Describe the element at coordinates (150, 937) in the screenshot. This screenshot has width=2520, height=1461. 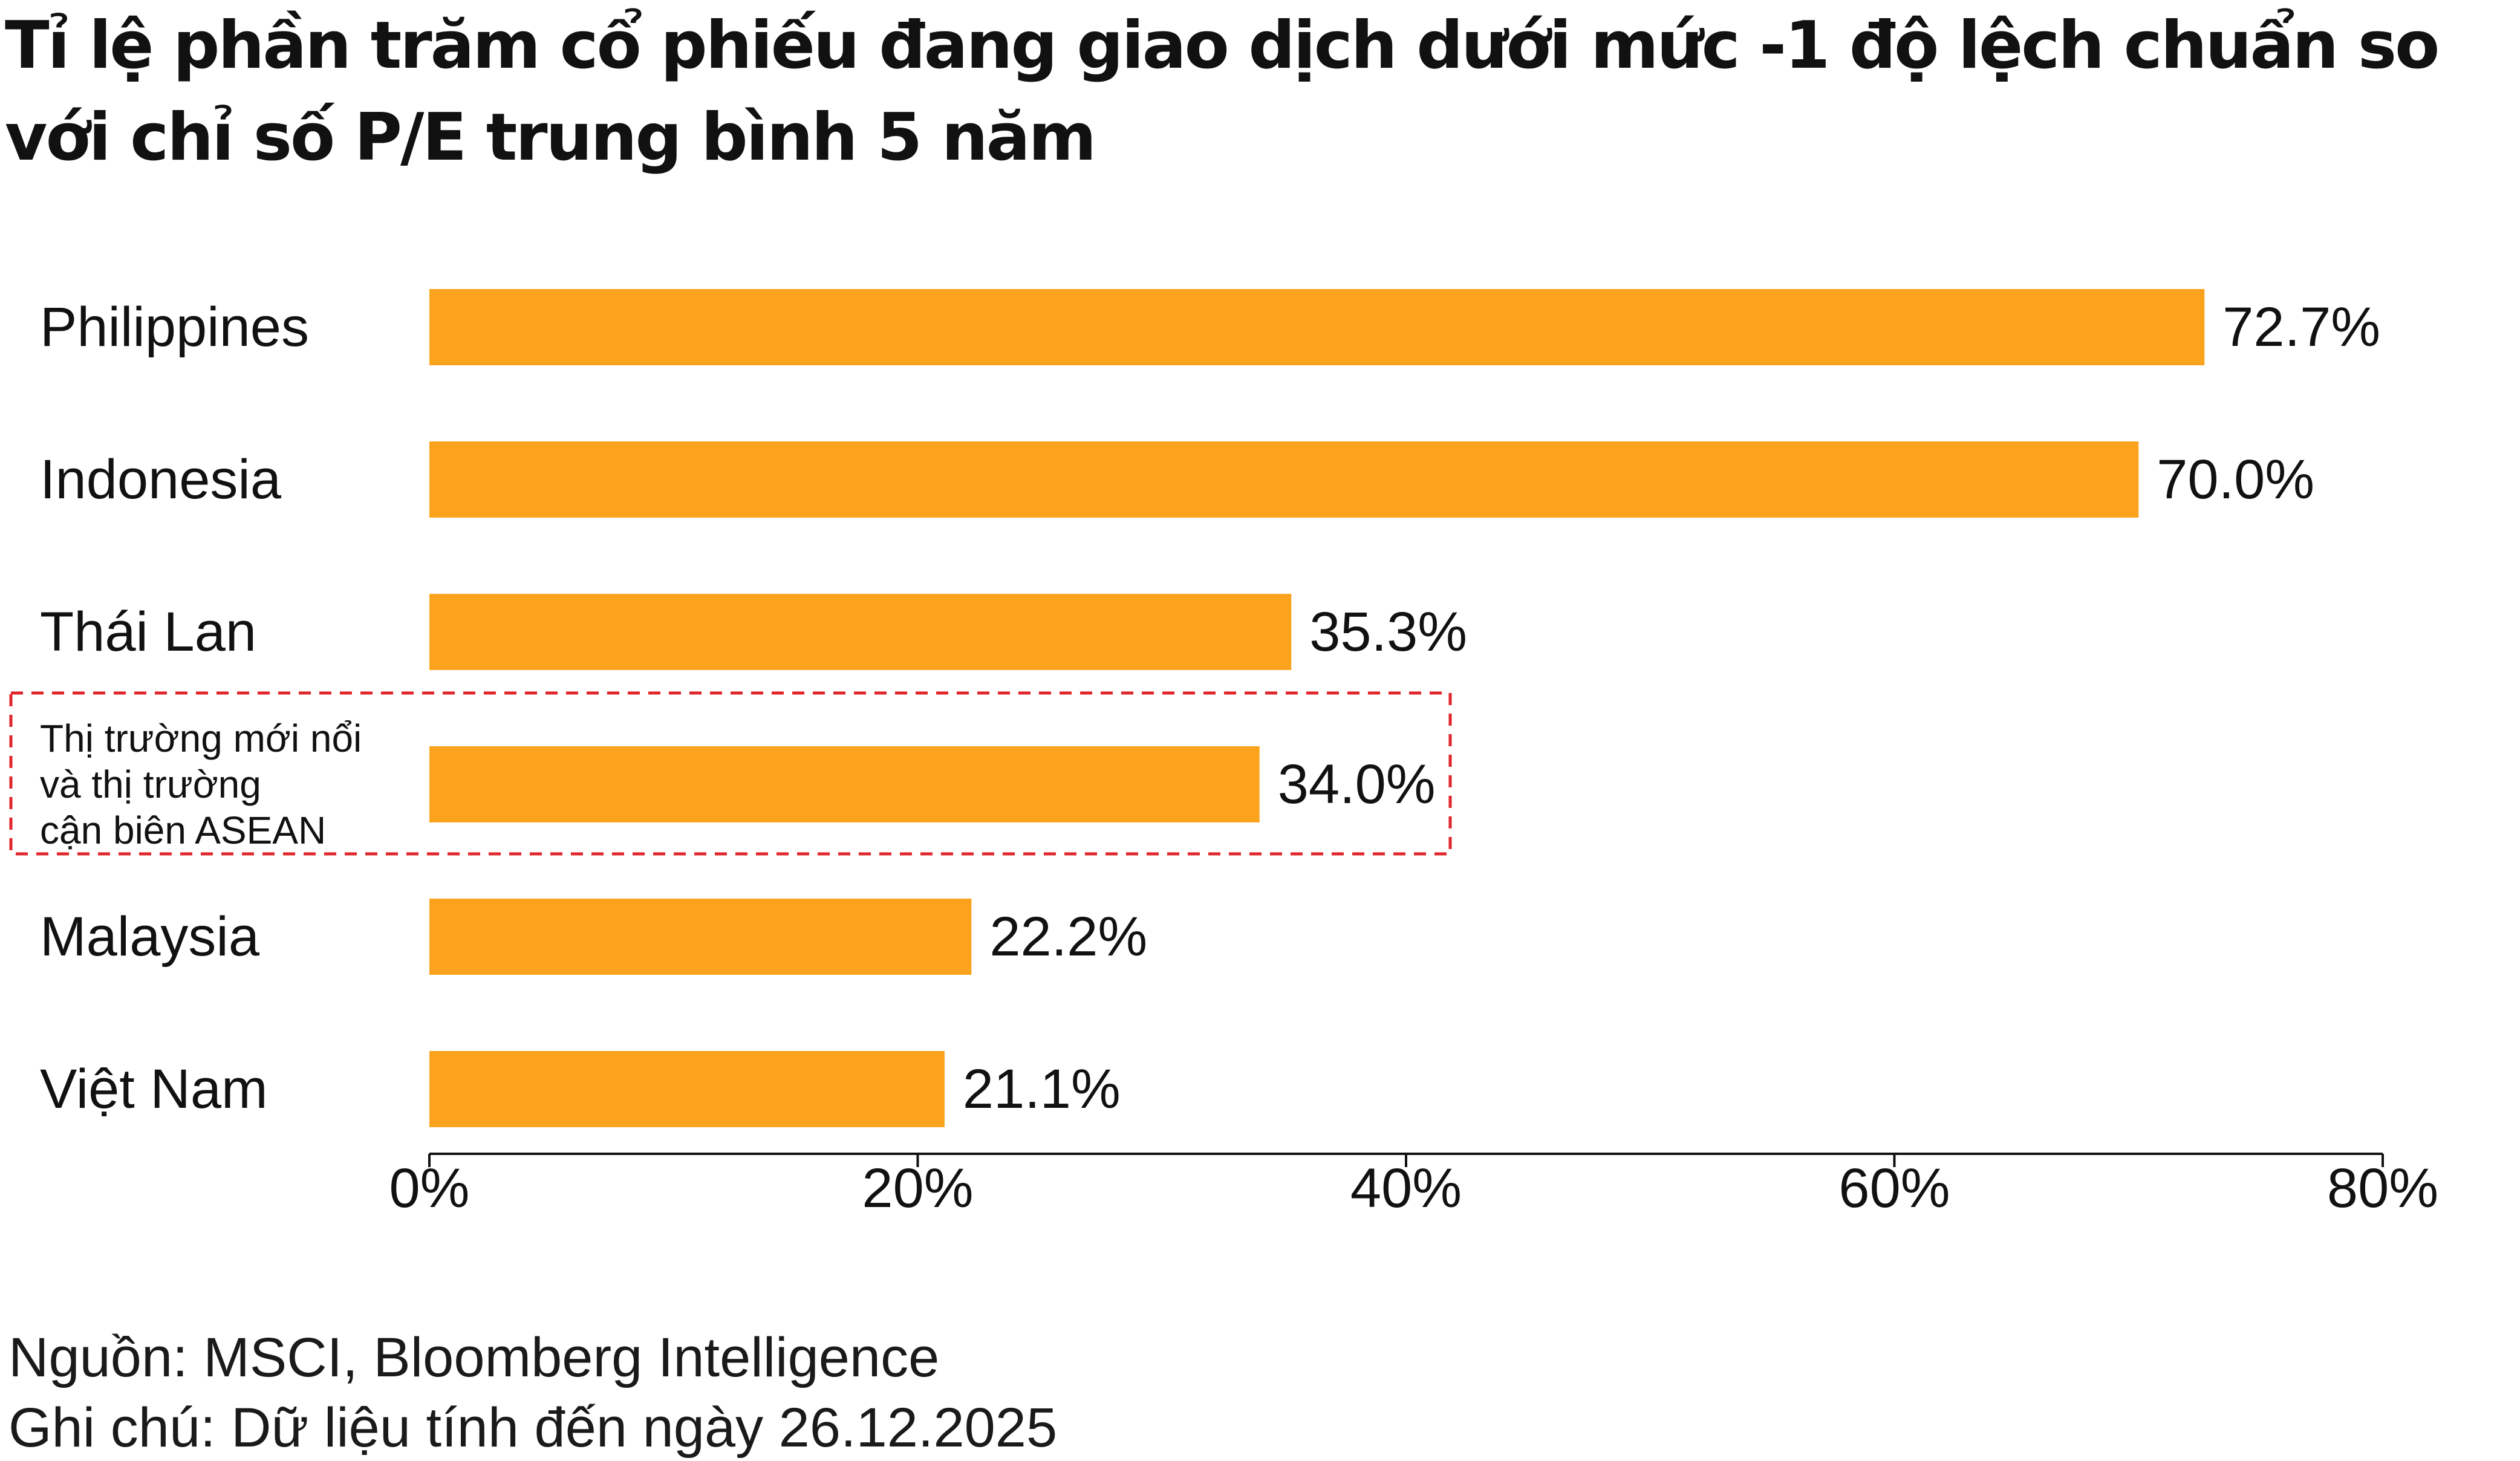
I see `category-label-5: Malaysia` at that location.